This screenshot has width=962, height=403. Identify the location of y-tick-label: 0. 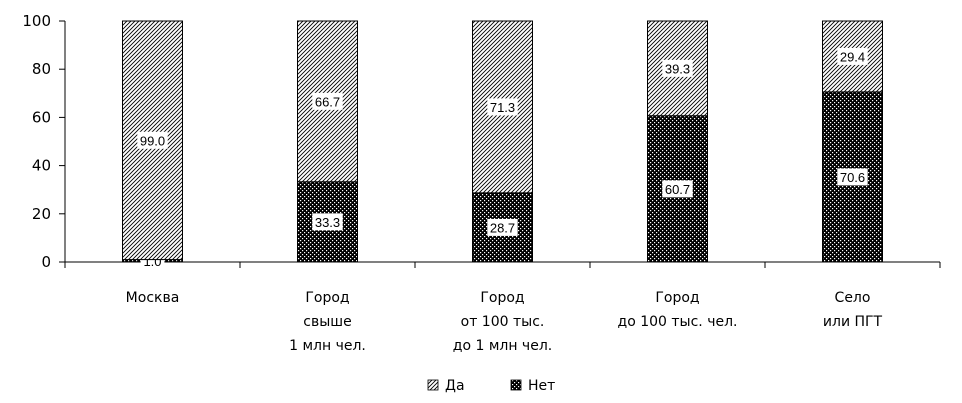
(46, 262).